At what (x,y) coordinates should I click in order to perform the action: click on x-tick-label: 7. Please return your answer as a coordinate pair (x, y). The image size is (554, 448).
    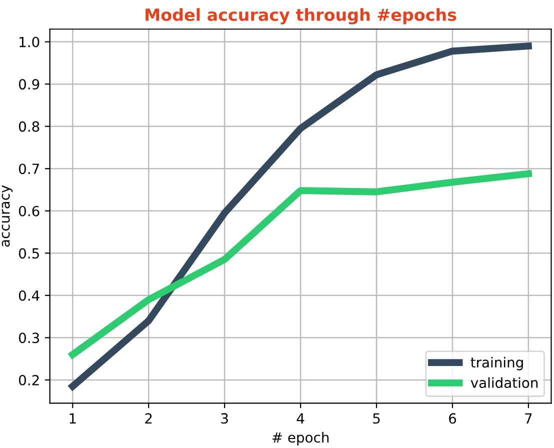
    Looking at the image, I should click on (528, 418).